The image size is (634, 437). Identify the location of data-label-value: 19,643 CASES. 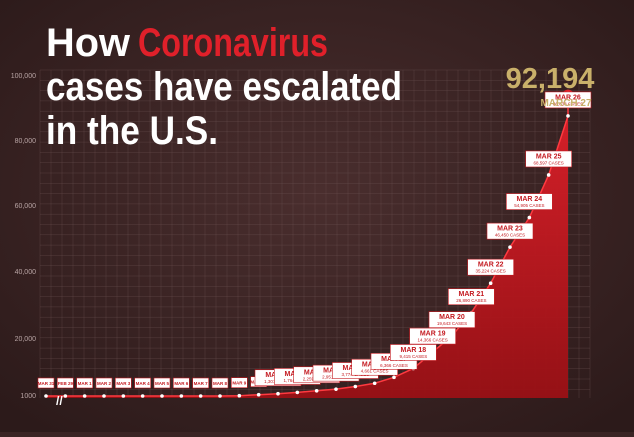
(452, 323).